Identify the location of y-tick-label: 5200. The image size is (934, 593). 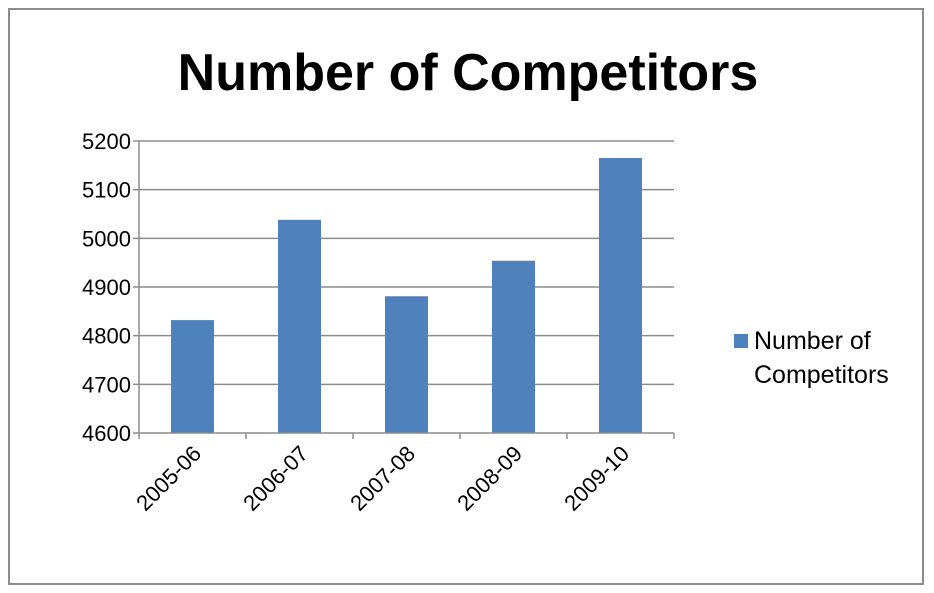
(106, 141).